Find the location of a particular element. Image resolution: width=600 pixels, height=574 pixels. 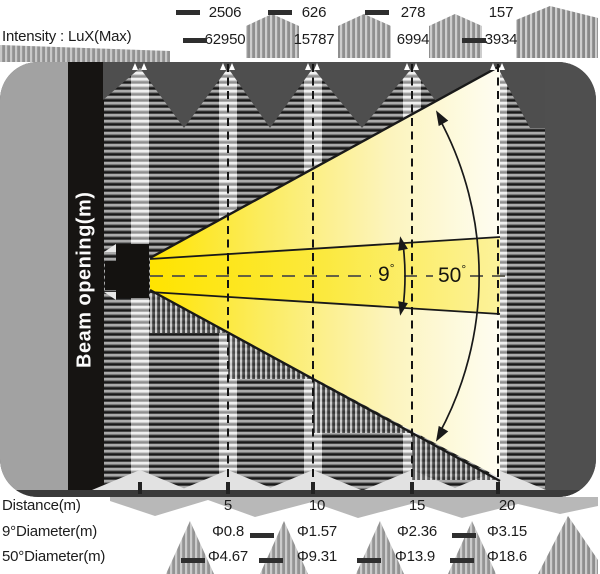

beam-opening-bar is located at coordinates (86, 279).